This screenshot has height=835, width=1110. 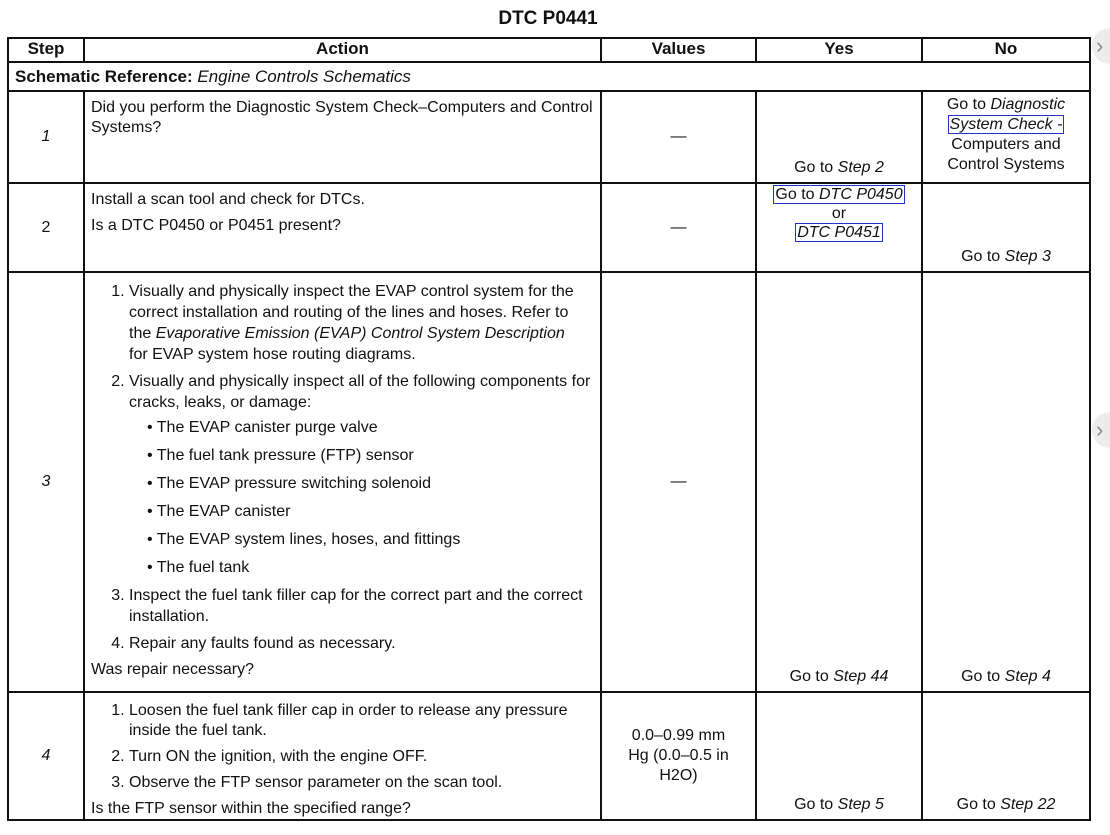 What do you see at coordinates (46, 481) in the screenshot?
I see `step-number: 3` at bounding box center [46, 481].